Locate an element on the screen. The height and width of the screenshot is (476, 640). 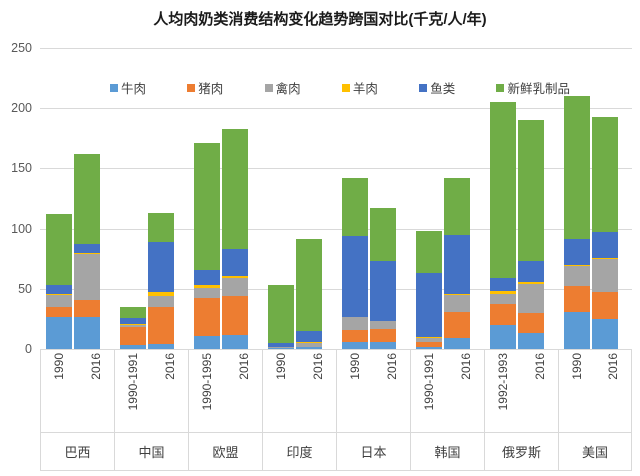
x-axis-country-label: 欧盟 is located at coordinates (225, 452).